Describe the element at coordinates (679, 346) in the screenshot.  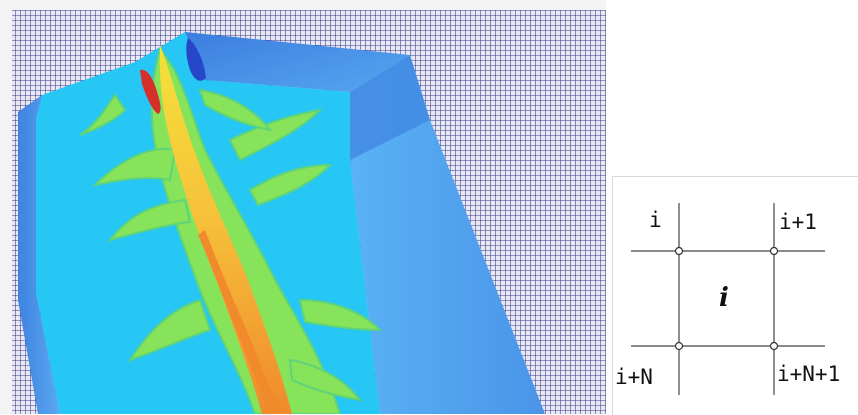
I see `node-bottom-left` at that location.